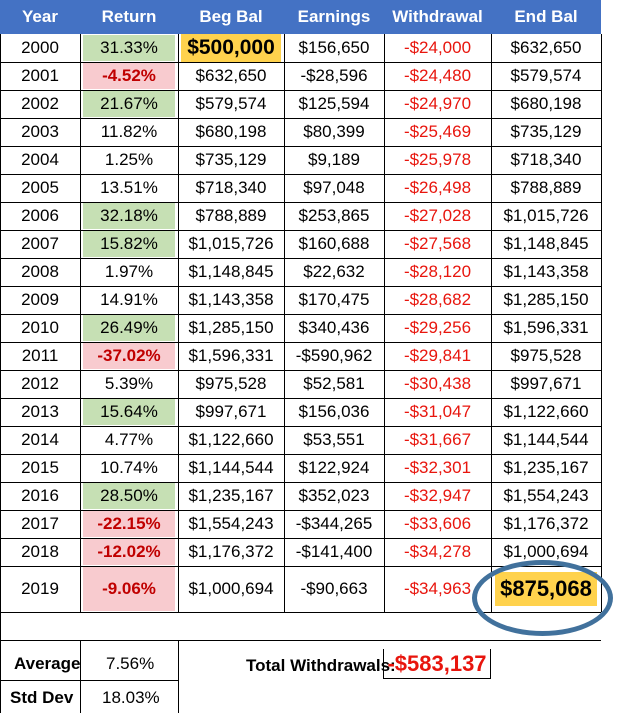 This screenshot has width=619, height=713. I want to click on return-cell: 15.82%, so click(129, 244).